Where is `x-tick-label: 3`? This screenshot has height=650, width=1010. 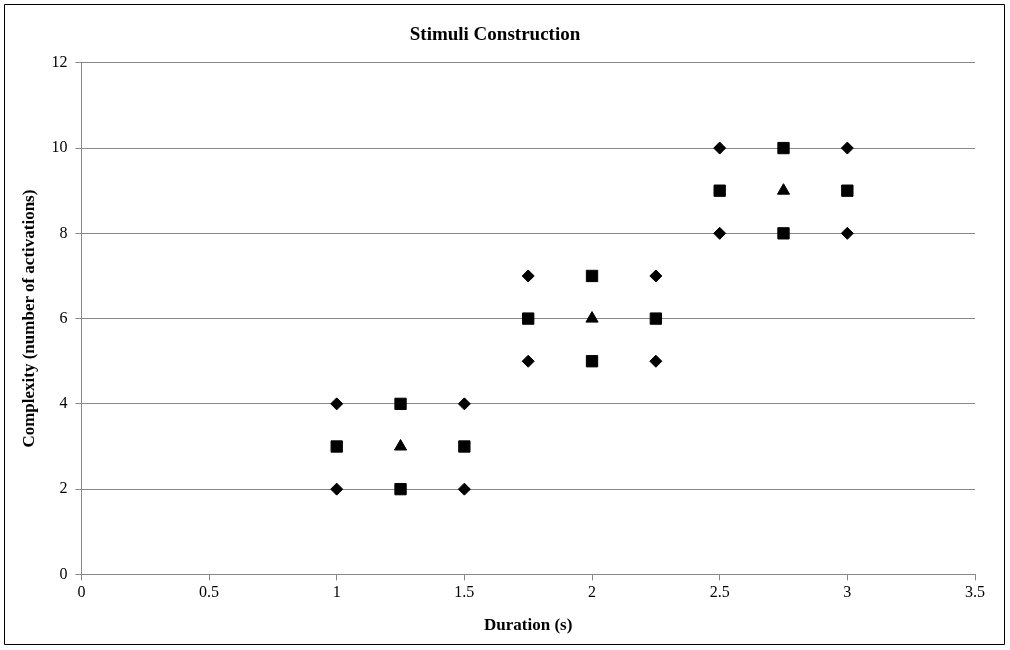
x-tick-label: 3 is located at coordinates (847, 592).